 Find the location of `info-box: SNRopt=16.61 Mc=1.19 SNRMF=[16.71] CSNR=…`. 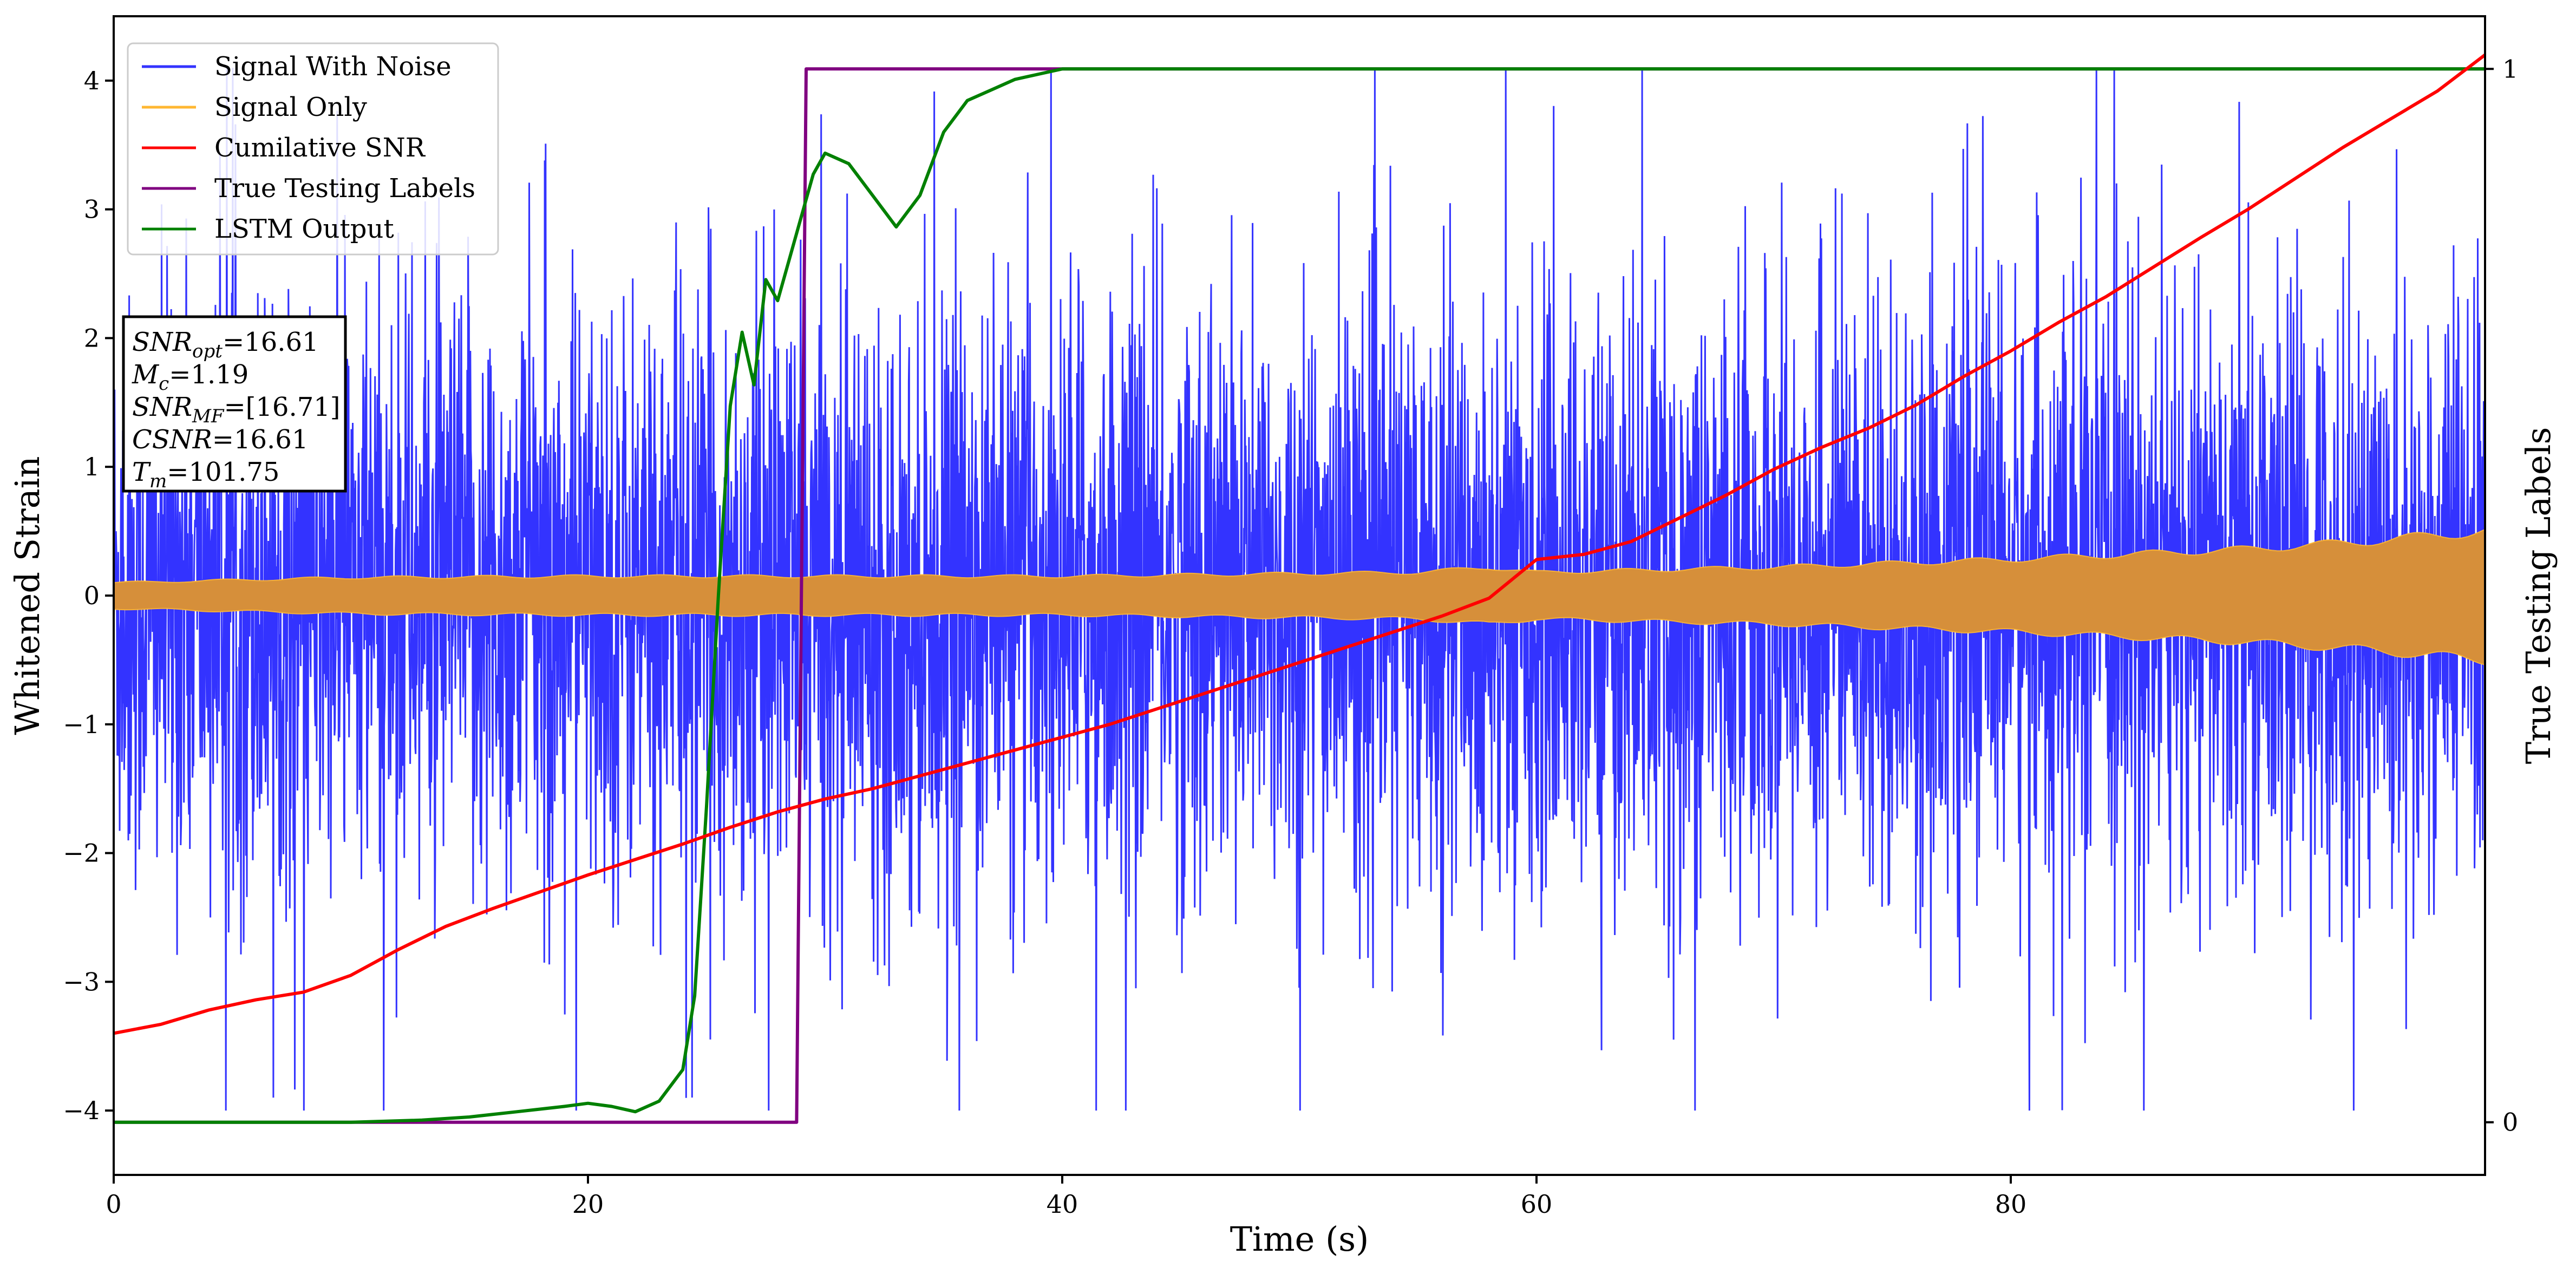

info-box: SNRopt=16.61 Mc=1.19 SNRMF=[16.71] CSNR=… is located at coordinates (235, 404).